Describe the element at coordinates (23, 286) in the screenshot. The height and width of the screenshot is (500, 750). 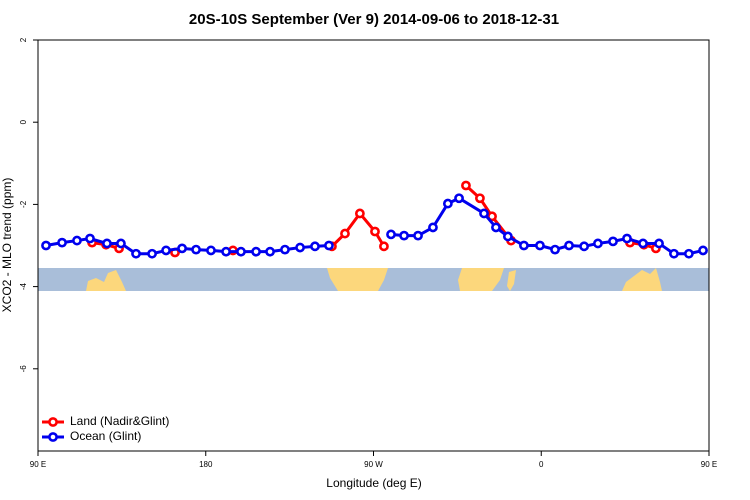
I see `y-tick-label: -4` at that location.